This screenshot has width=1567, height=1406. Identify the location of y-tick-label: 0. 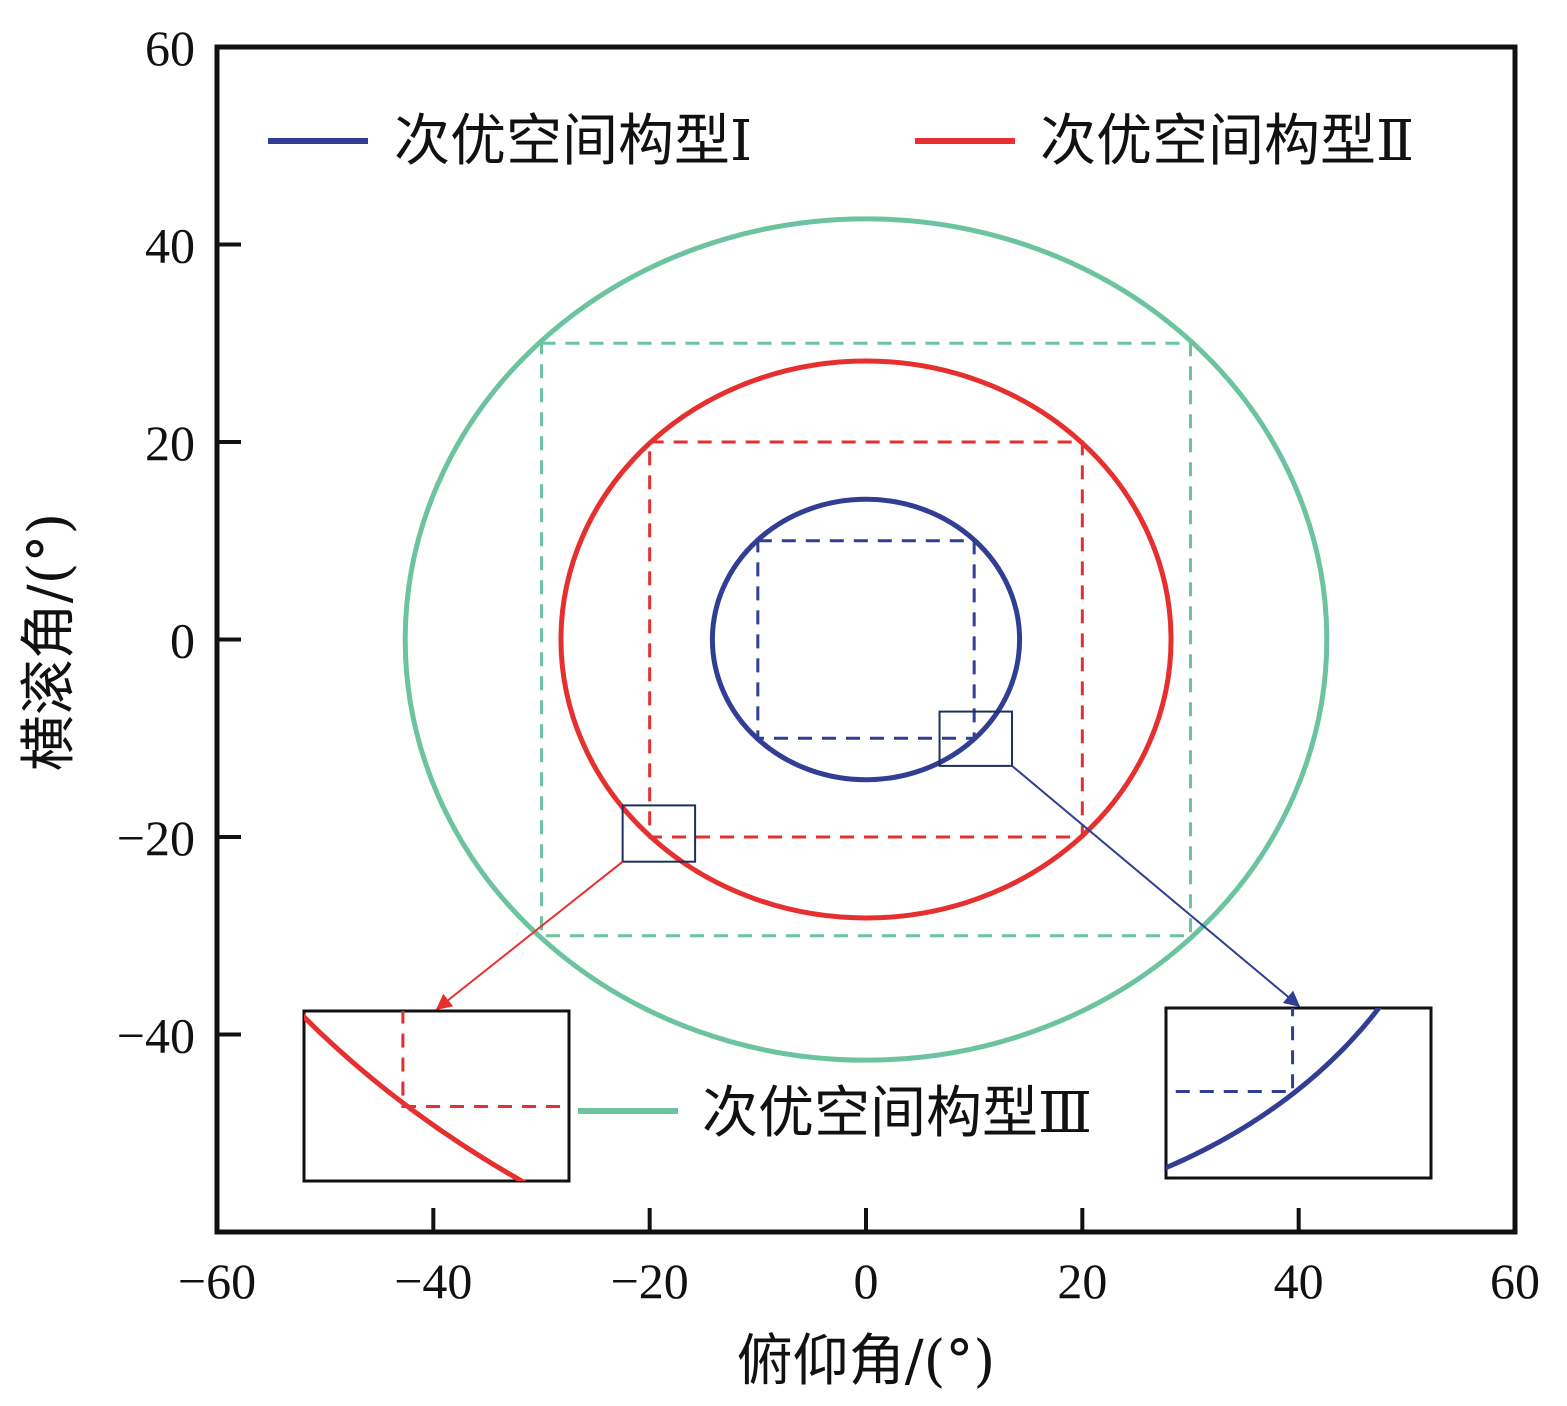
(182, 641).